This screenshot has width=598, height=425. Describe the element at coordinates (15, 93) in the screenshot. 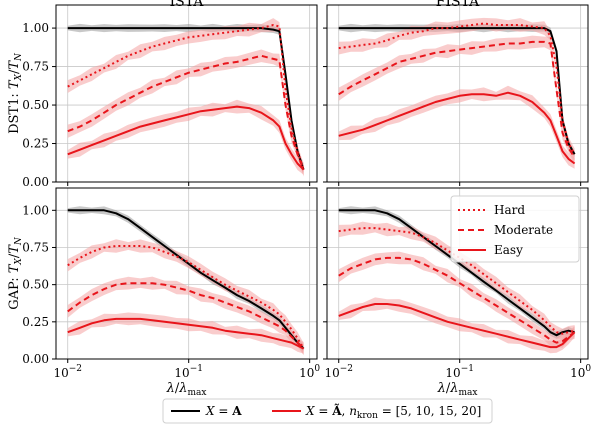

I see `y-axis-label: DST1: TX/TN` at that location.